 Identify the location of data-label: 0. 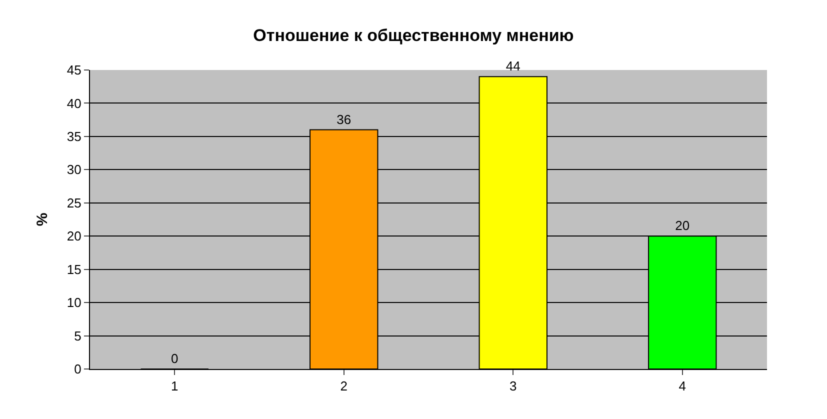
(174, 358).